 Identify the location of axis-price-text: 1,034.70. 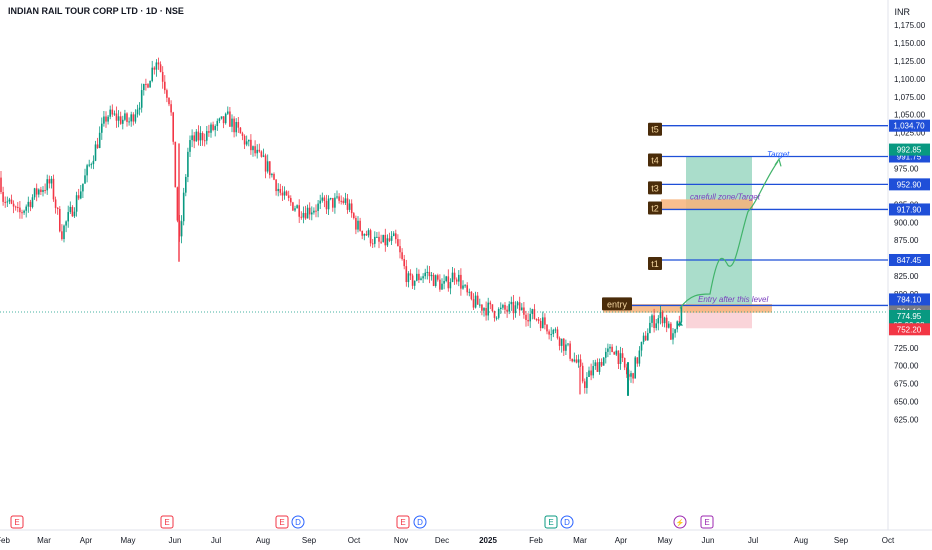
(909, 126).